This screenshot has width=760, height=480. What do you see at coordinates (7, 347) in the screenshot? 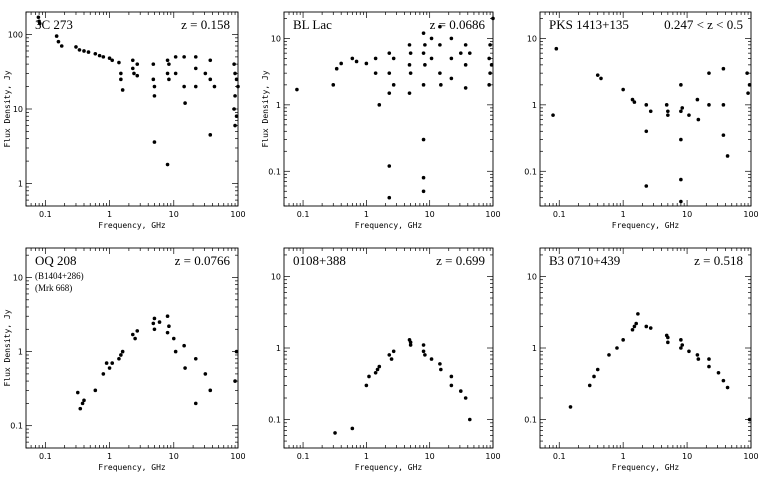
I see `y-axis-label: Flux Density, Jy` at bounding box center [7, 347].